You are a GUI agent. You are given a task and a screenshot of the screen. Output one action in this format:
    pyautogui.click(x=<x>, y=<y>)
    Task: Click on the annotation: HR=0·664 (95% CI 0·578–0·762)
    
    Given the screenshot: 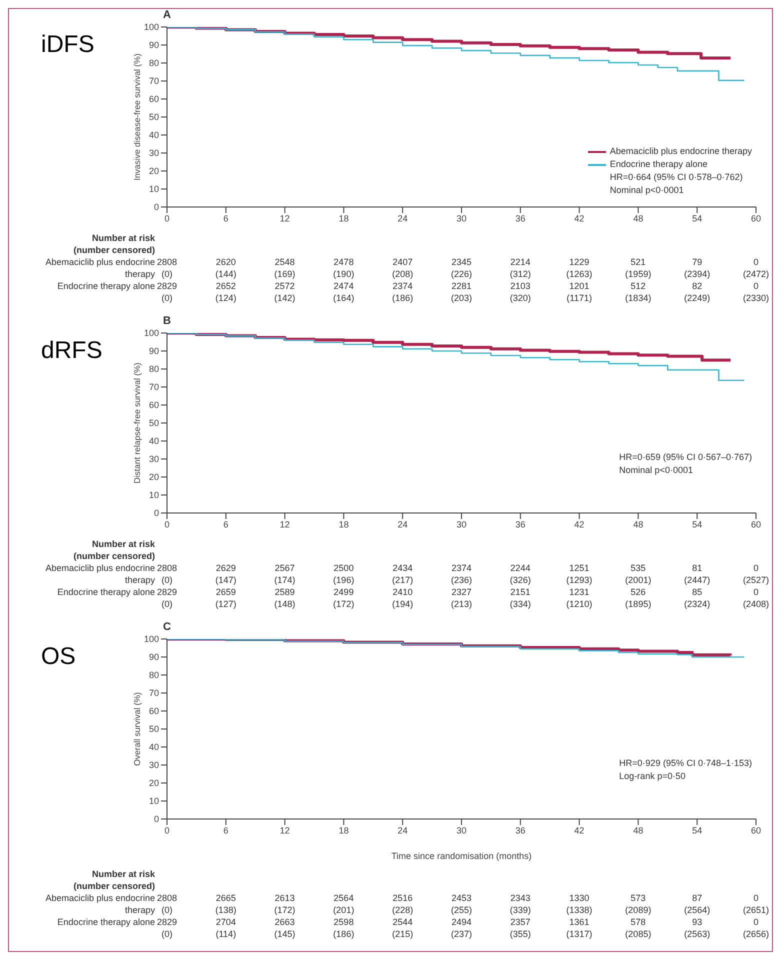 What is the action you would take?
    pyautogui.click(x=676, y=177)
    